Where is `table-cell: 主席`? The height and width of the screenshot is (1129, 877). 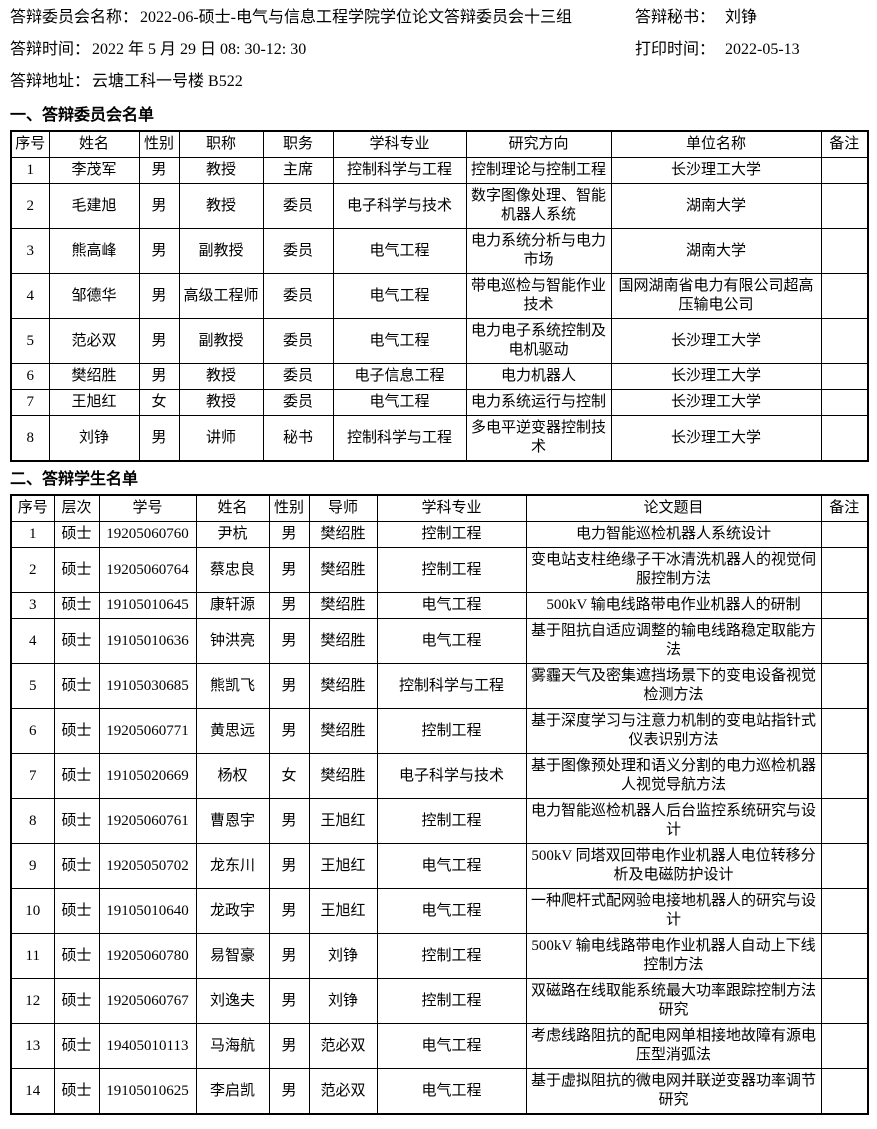 table-cell: 主席 is located at coordinates (298, 170).